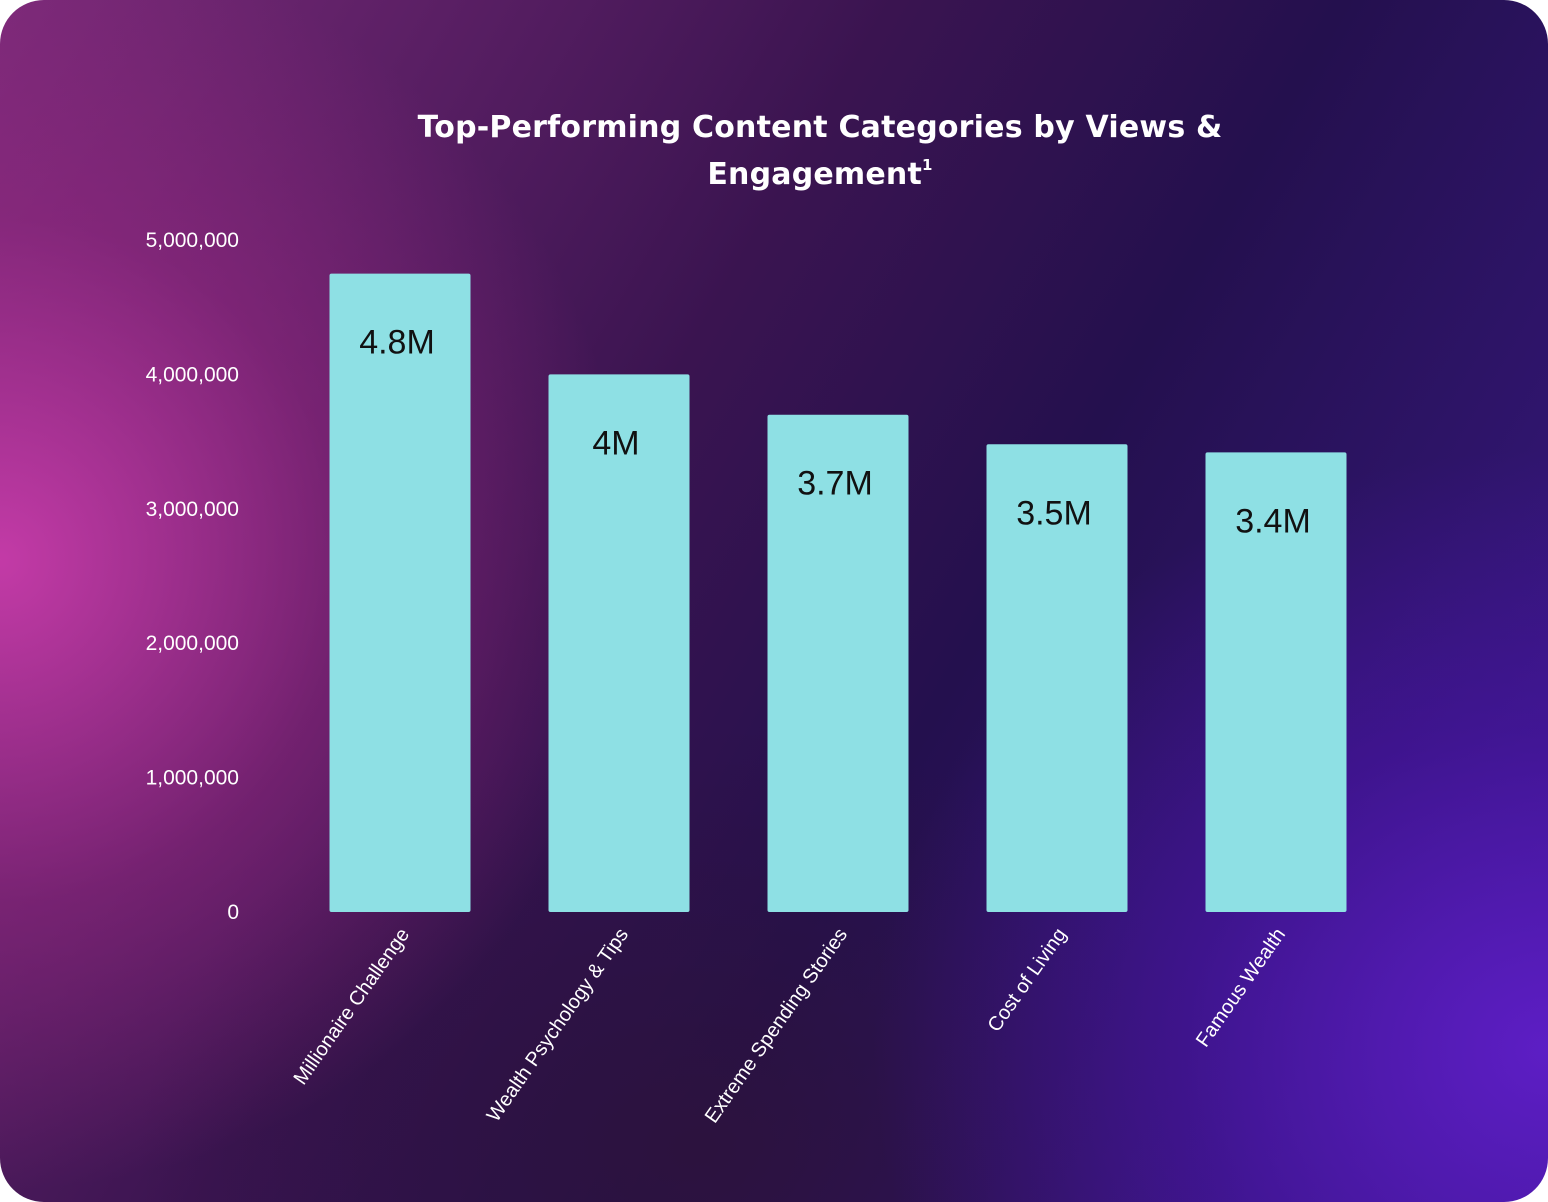 This screenshot has width=1548, height=1202. I want to click on bar-value-label: 3.7M, so click(835, 484).